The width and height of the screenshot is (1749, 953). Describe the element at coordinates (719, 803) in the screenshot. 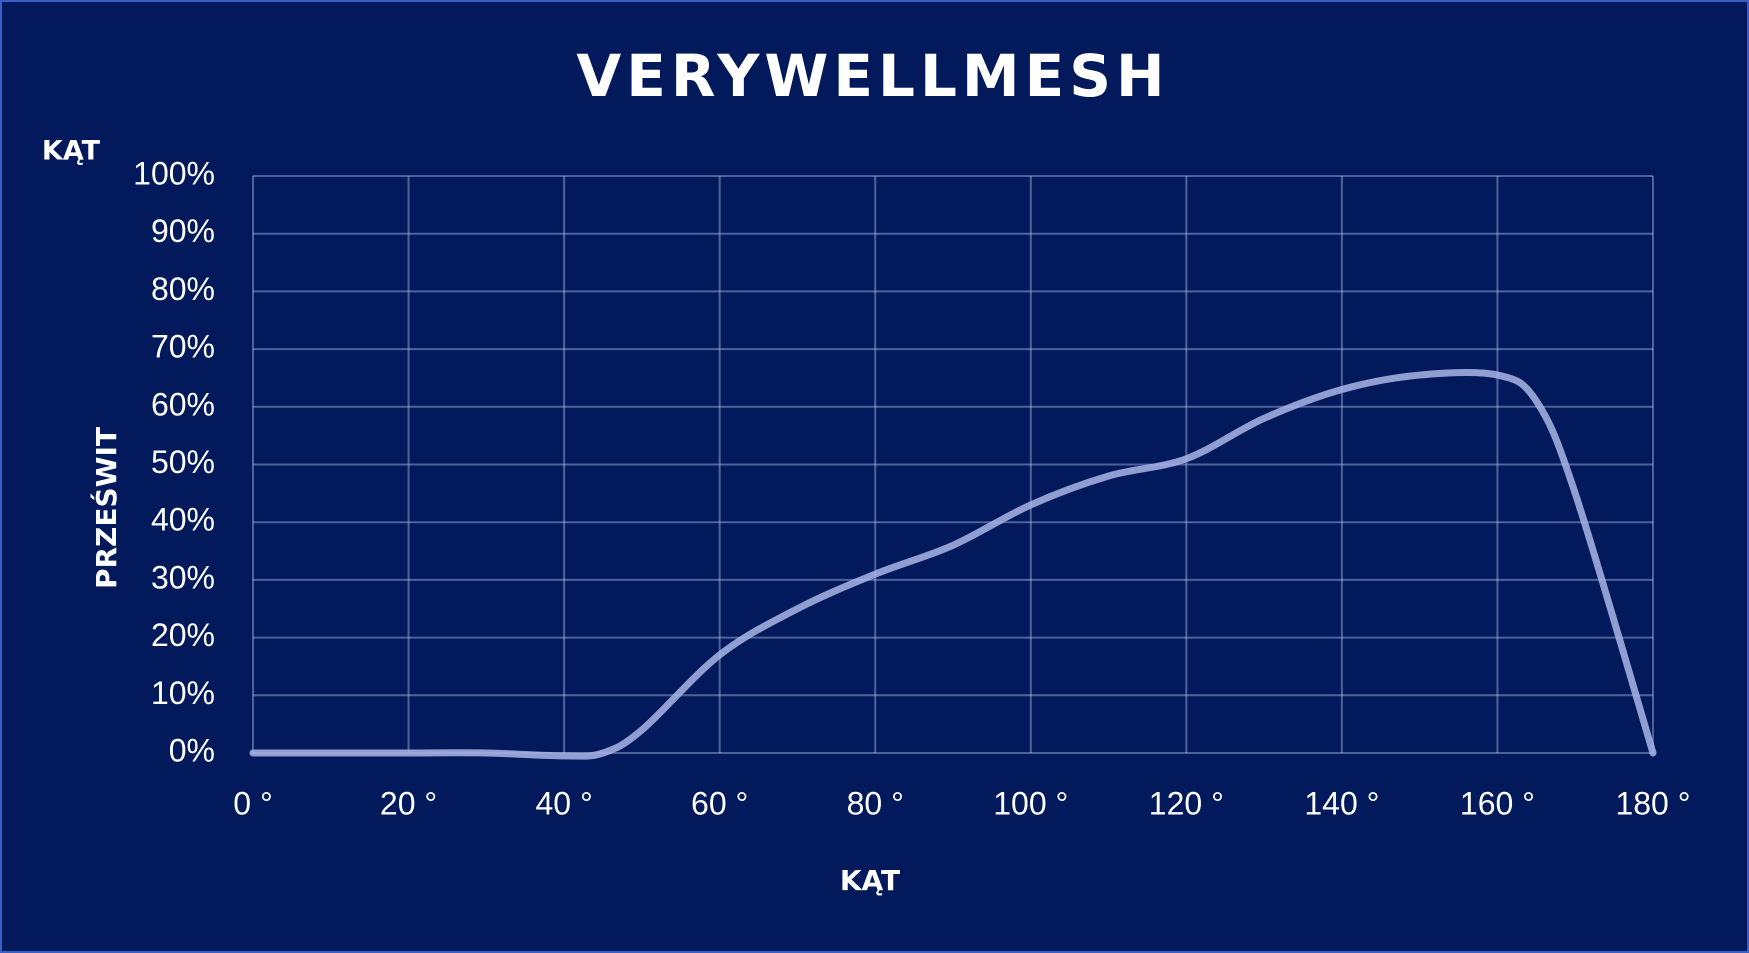

I see `x-tick-label: 60 °` at that location.